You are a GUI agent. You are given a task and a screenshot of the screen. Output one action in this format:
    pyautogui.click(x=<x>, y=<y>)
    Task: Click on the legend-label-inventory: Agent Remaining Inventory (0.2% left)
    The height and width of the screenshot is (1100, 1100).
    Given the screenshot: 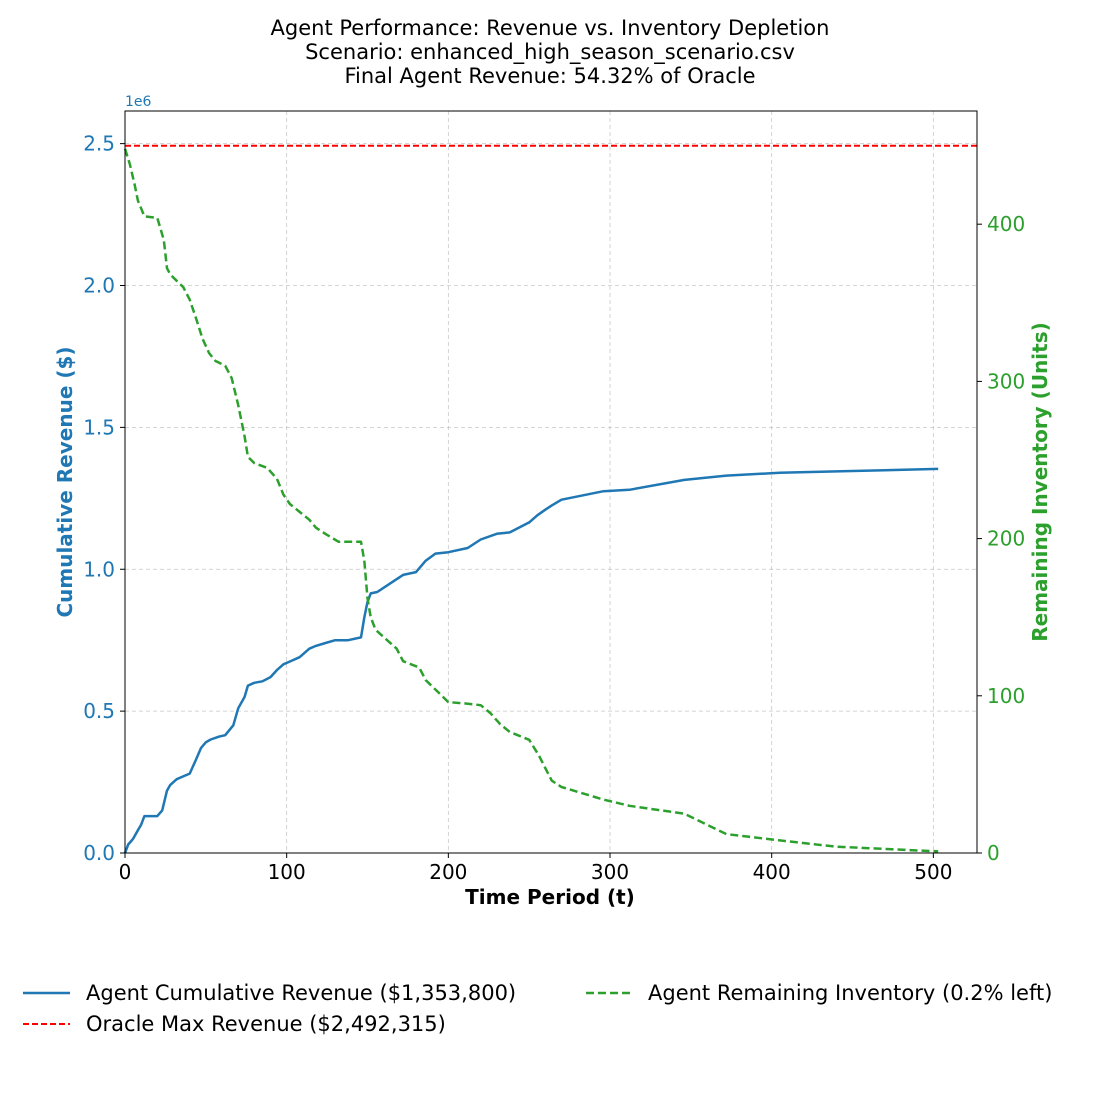 What is the action you would take?
    pyautogui.click(x=850, y=993)
    